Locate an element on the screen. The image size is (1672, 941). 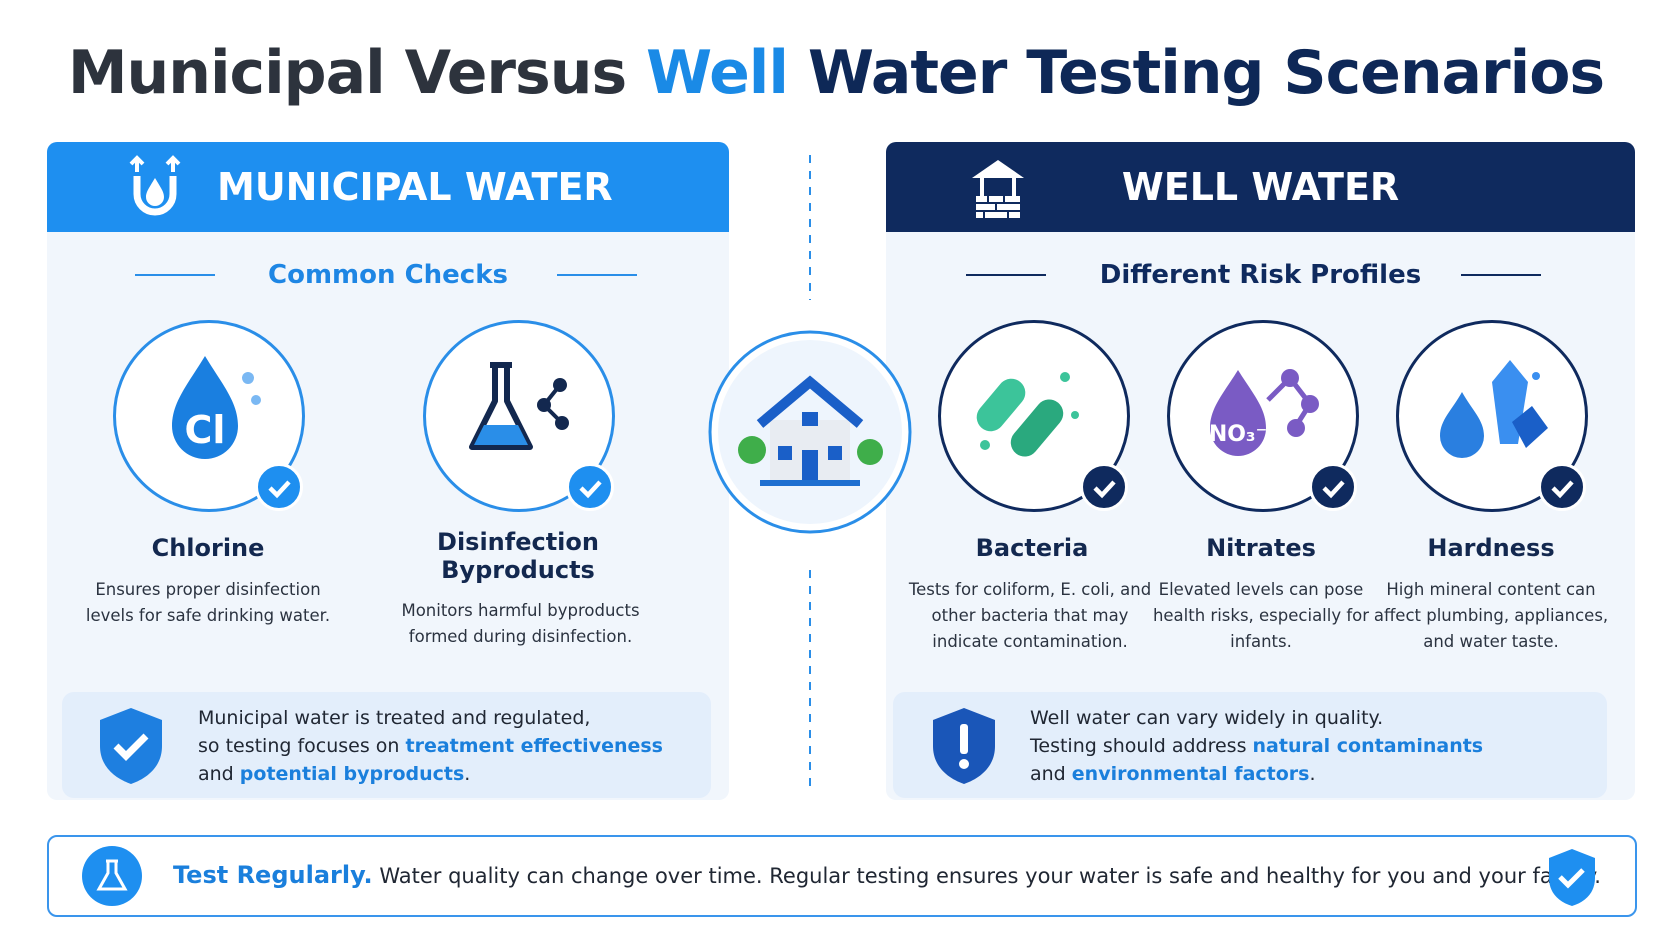
note-part: Testing should address is located at coordinates (1138, 746).